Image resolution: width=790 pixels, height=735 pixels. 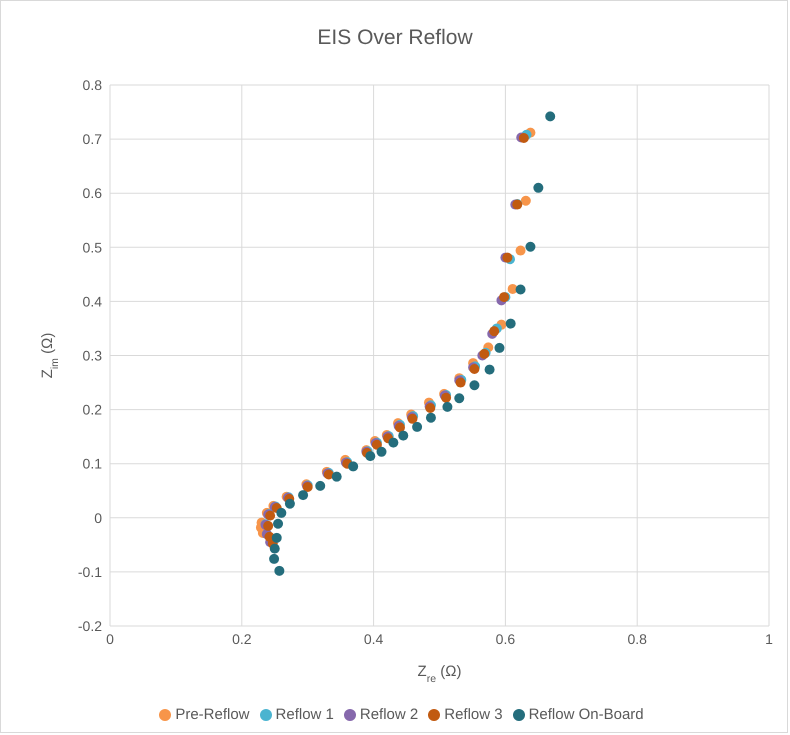 What do you see at coordinates (92, 247) in the screenshot?
I see `y-tick-label: 0.5` at bounding box center [92, 247].